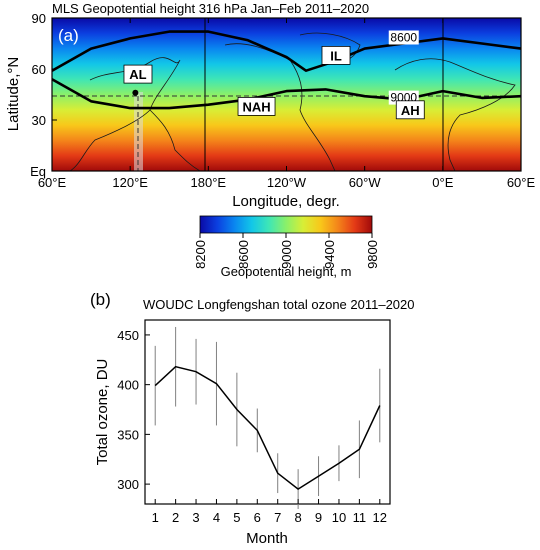  Describe the element at coordinates (39, 18) in the screenshot. I see `map-y-tick-label: 90` at that location.